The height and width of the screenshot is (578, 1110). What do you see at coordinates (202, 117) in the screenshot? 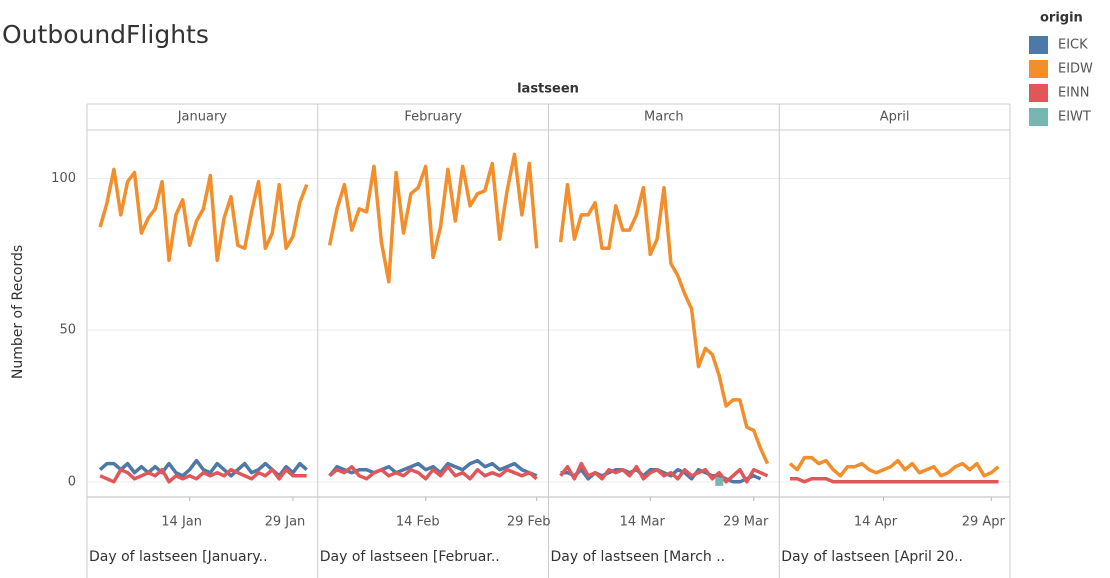
I see `facet-label: January` at bounding box center [202, 117].